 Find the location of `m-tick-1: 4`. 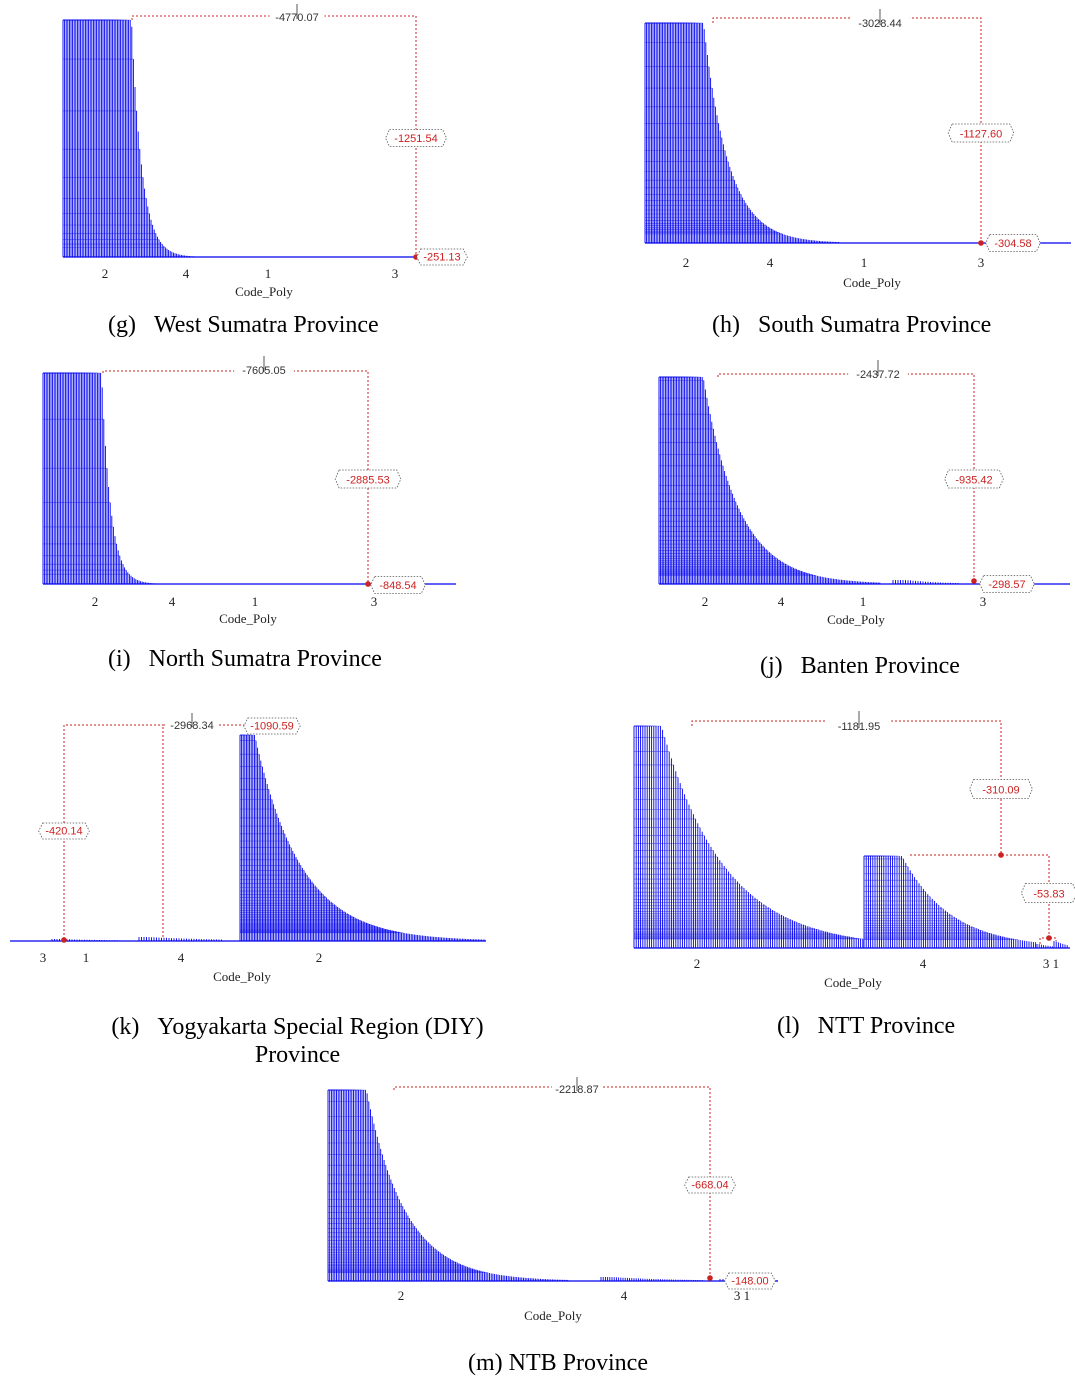

m-tick-1: 4 is located at coordinates (624, 1295).